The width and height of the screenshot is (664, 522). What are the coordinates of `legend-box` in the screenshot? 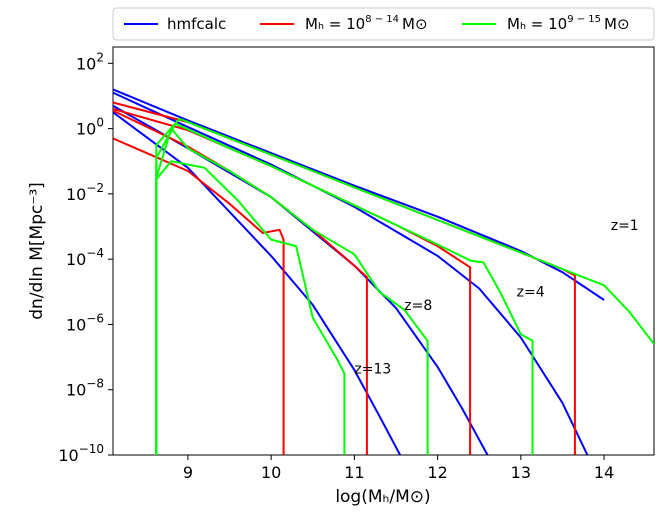 It's located at (383, 24).